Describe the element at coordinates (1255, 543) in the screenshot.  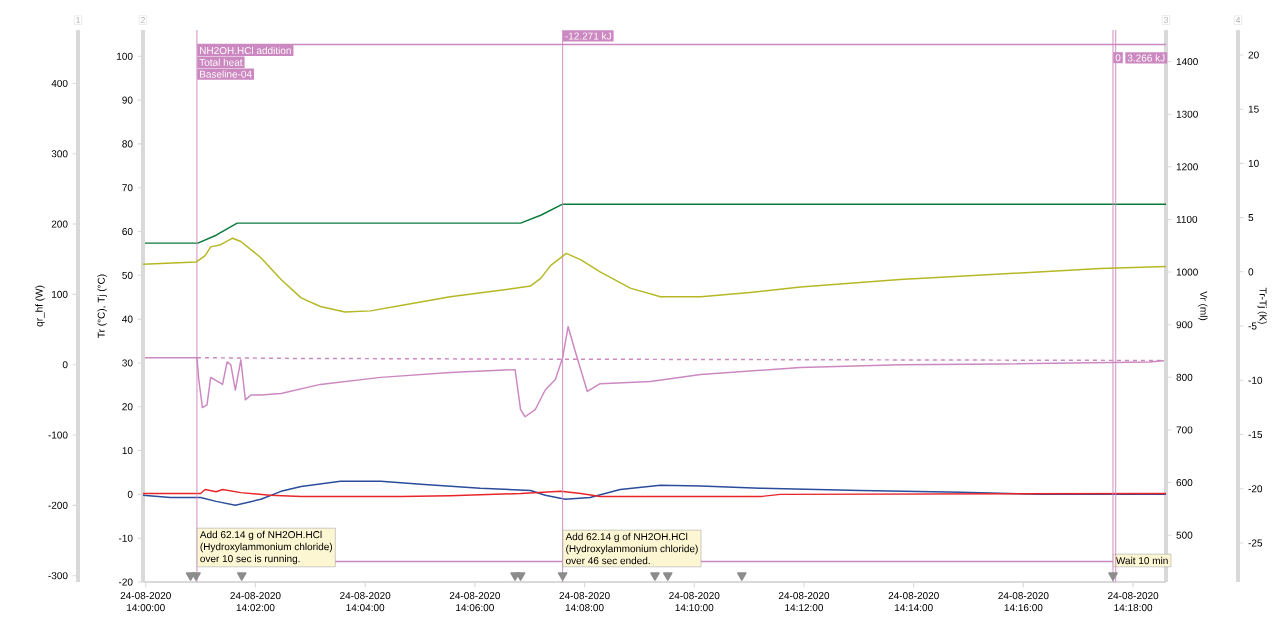
I see `y-tick-label: -25` at that location.